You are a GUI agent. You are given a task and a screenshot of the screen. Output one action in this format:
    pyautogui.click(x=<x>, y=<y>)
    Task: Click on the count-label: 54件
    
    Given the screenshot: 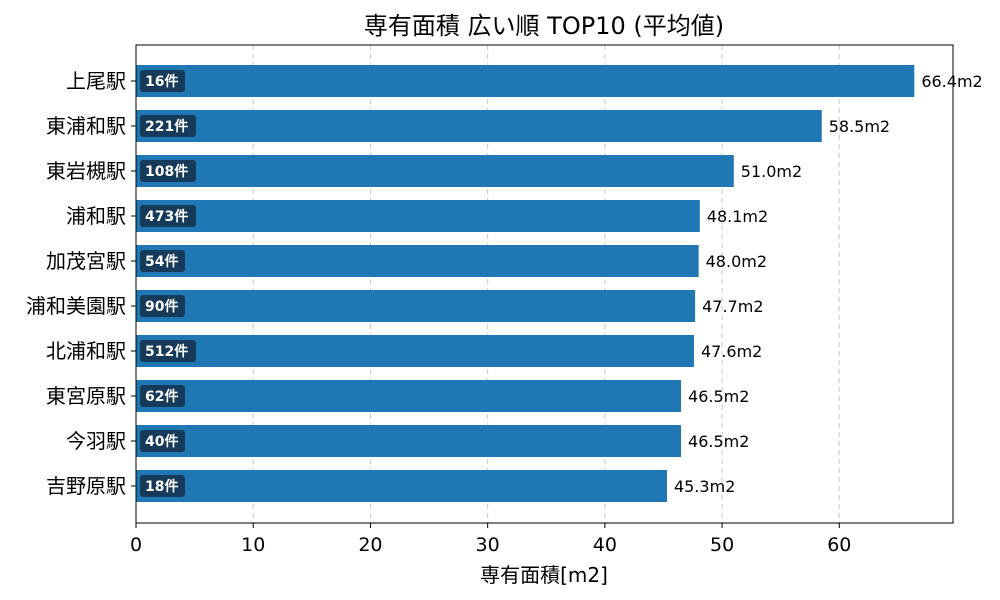 What is the action you would take?
    pyautogui.click(x=161, y=261)
    